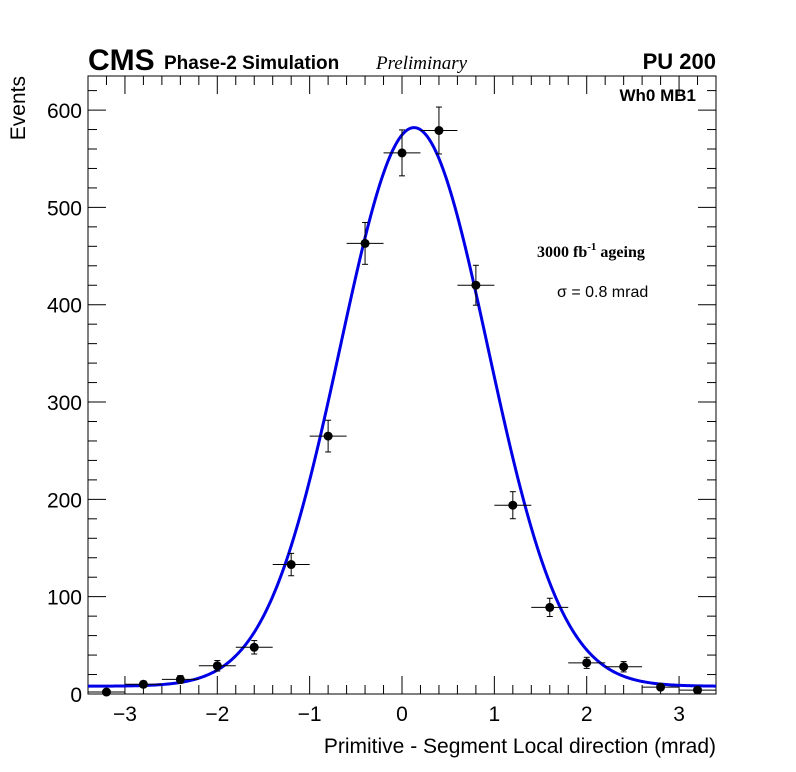 This screenshot has height=772, width=796. I want to click on x-tick-label: 0, so click(402, 714).